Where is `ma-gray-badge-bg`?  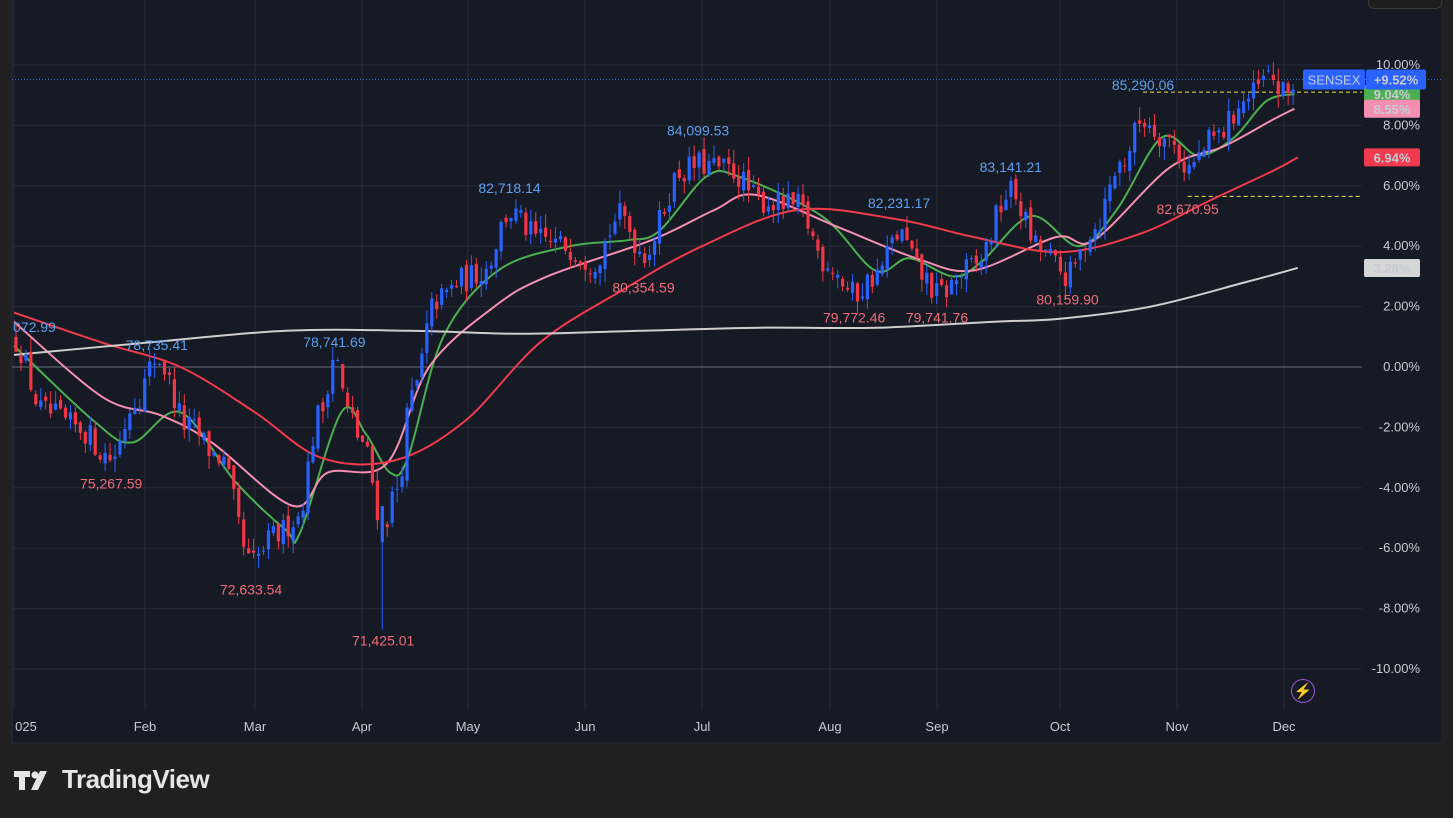 ma-gray-badge-bg is located at coordinates (1392, 267).